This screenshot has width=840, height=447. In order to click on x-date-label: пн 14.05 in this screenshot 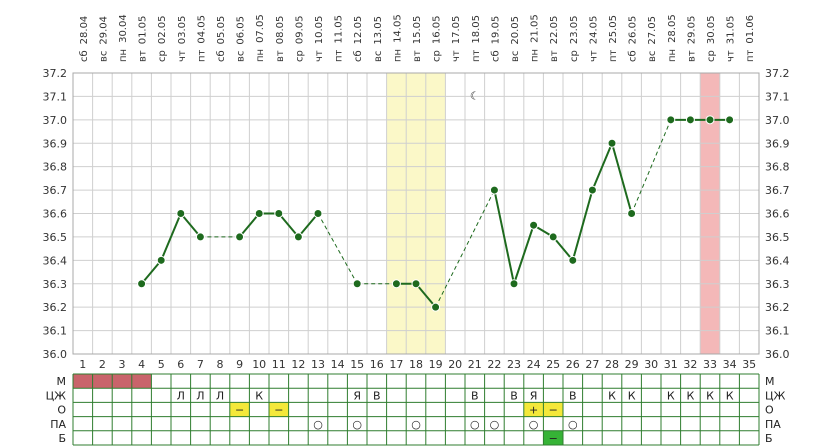, I will do `click(397, 38)`.